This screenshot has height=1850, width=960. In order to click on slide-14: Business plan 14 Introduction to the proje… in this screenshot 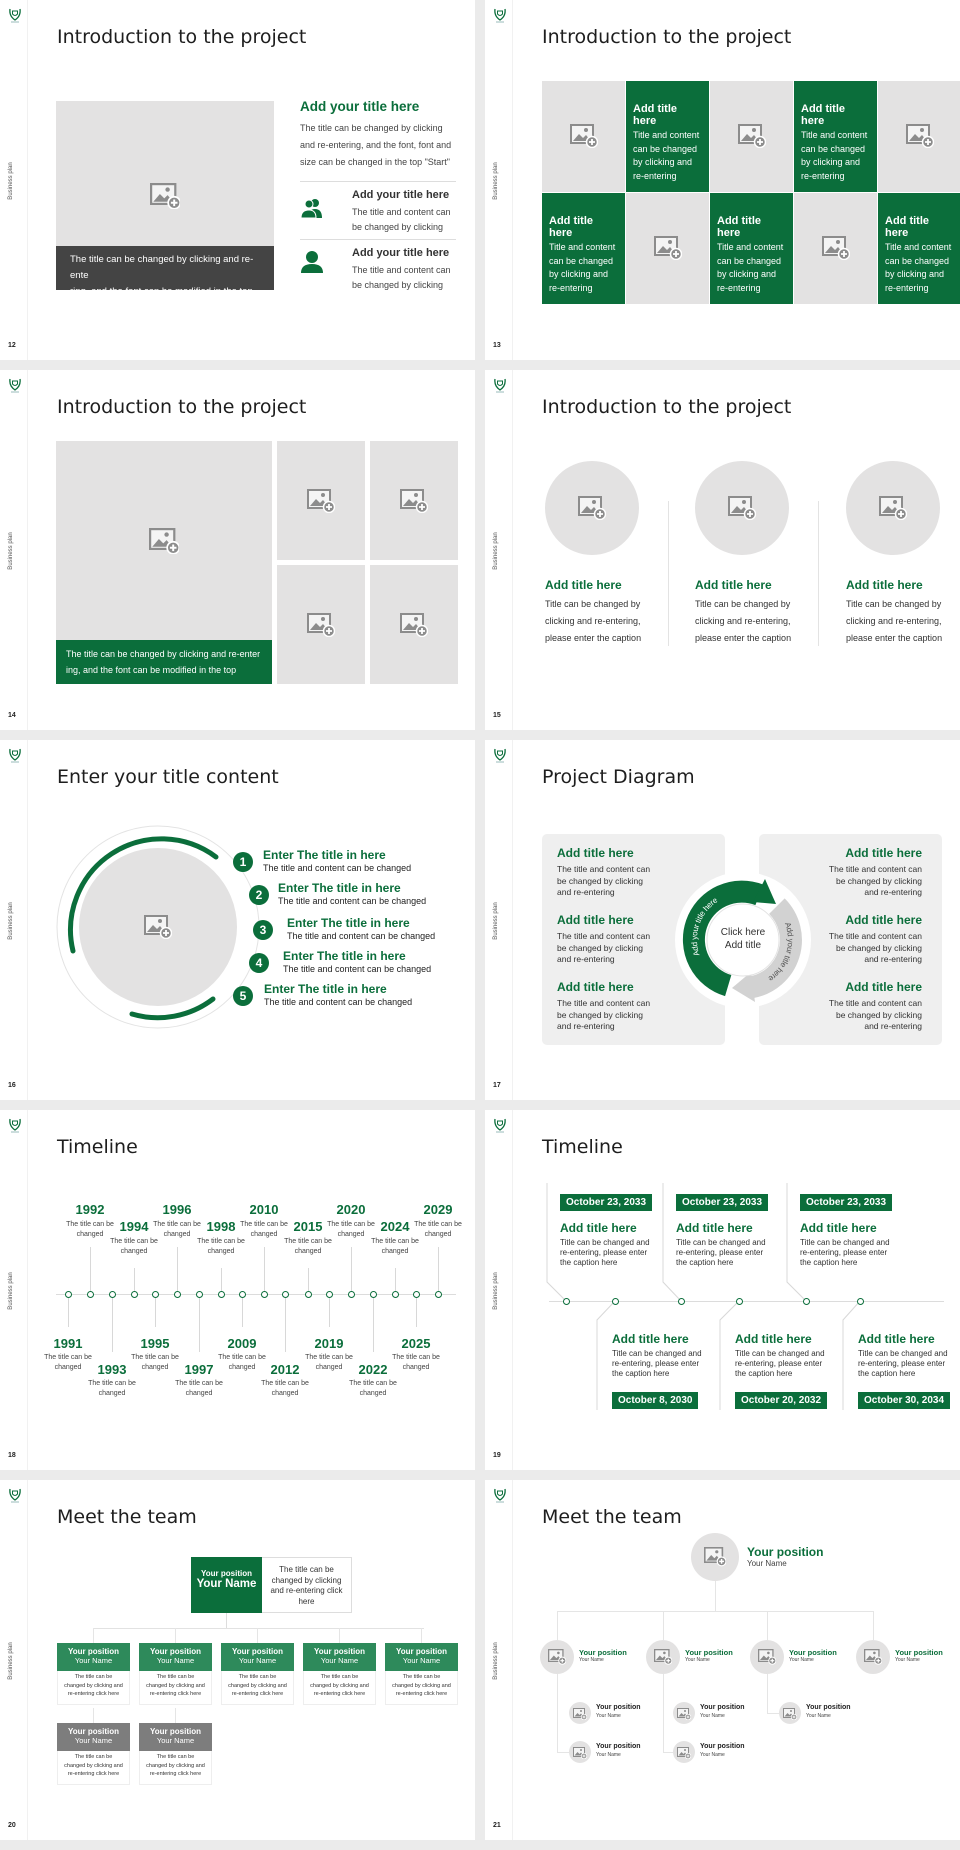, I will do `click(237, 550)`.